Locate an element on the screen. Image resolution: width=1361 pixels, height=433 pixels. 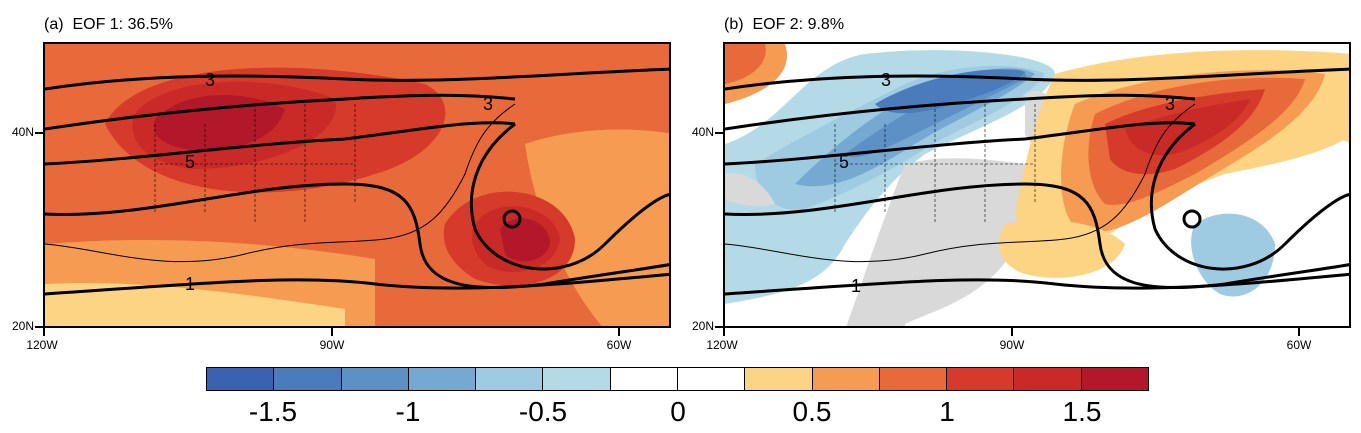
colorbar-label: -1 is located at coordinates (408, 411).